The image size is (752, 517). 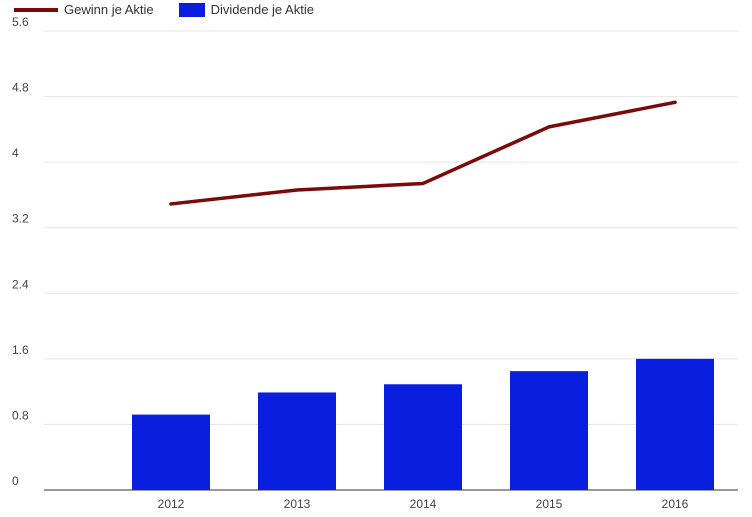 I want to click on y-tick-label: 3.2, so click(x=20, y=219).